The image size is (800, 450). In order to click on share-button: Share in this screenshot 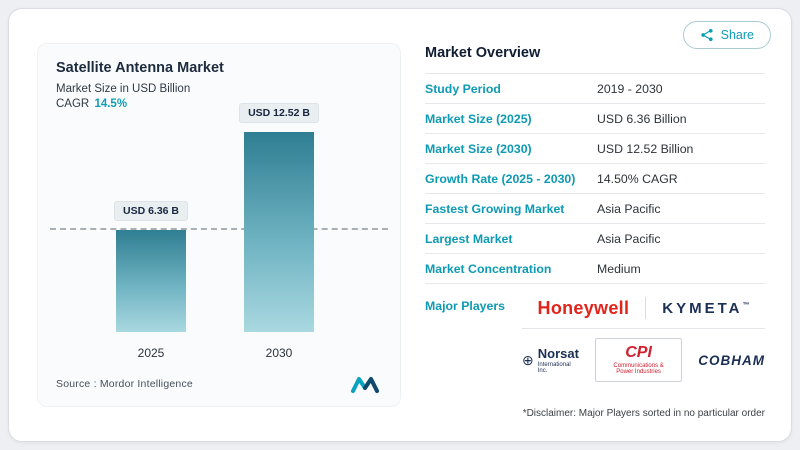, I will do `click(726, 35)`.